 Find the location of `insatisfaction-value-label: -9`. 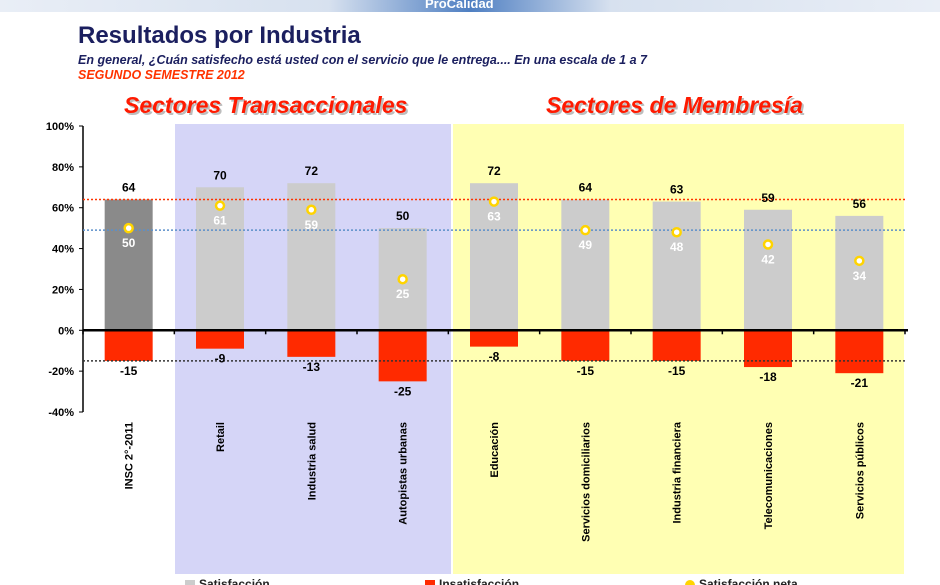

insatisfaction-value-label: -9 is located at coordinates (220, 359).